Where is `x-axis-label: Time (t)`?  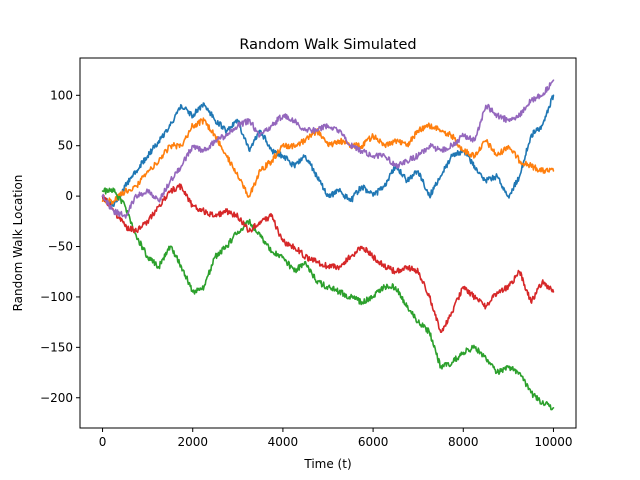 x-axis-label: Time (t) is located at coordinates (327, 464).